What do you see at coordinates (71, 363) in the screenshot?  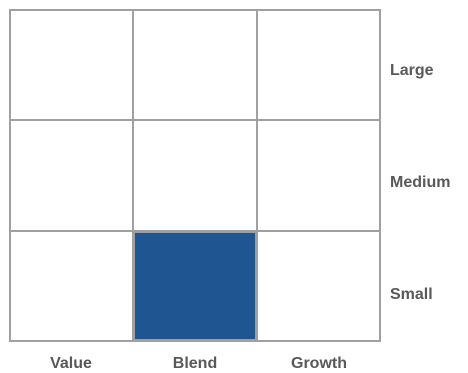 I see `col-label-value: Value` at bounding box center [71, 363].